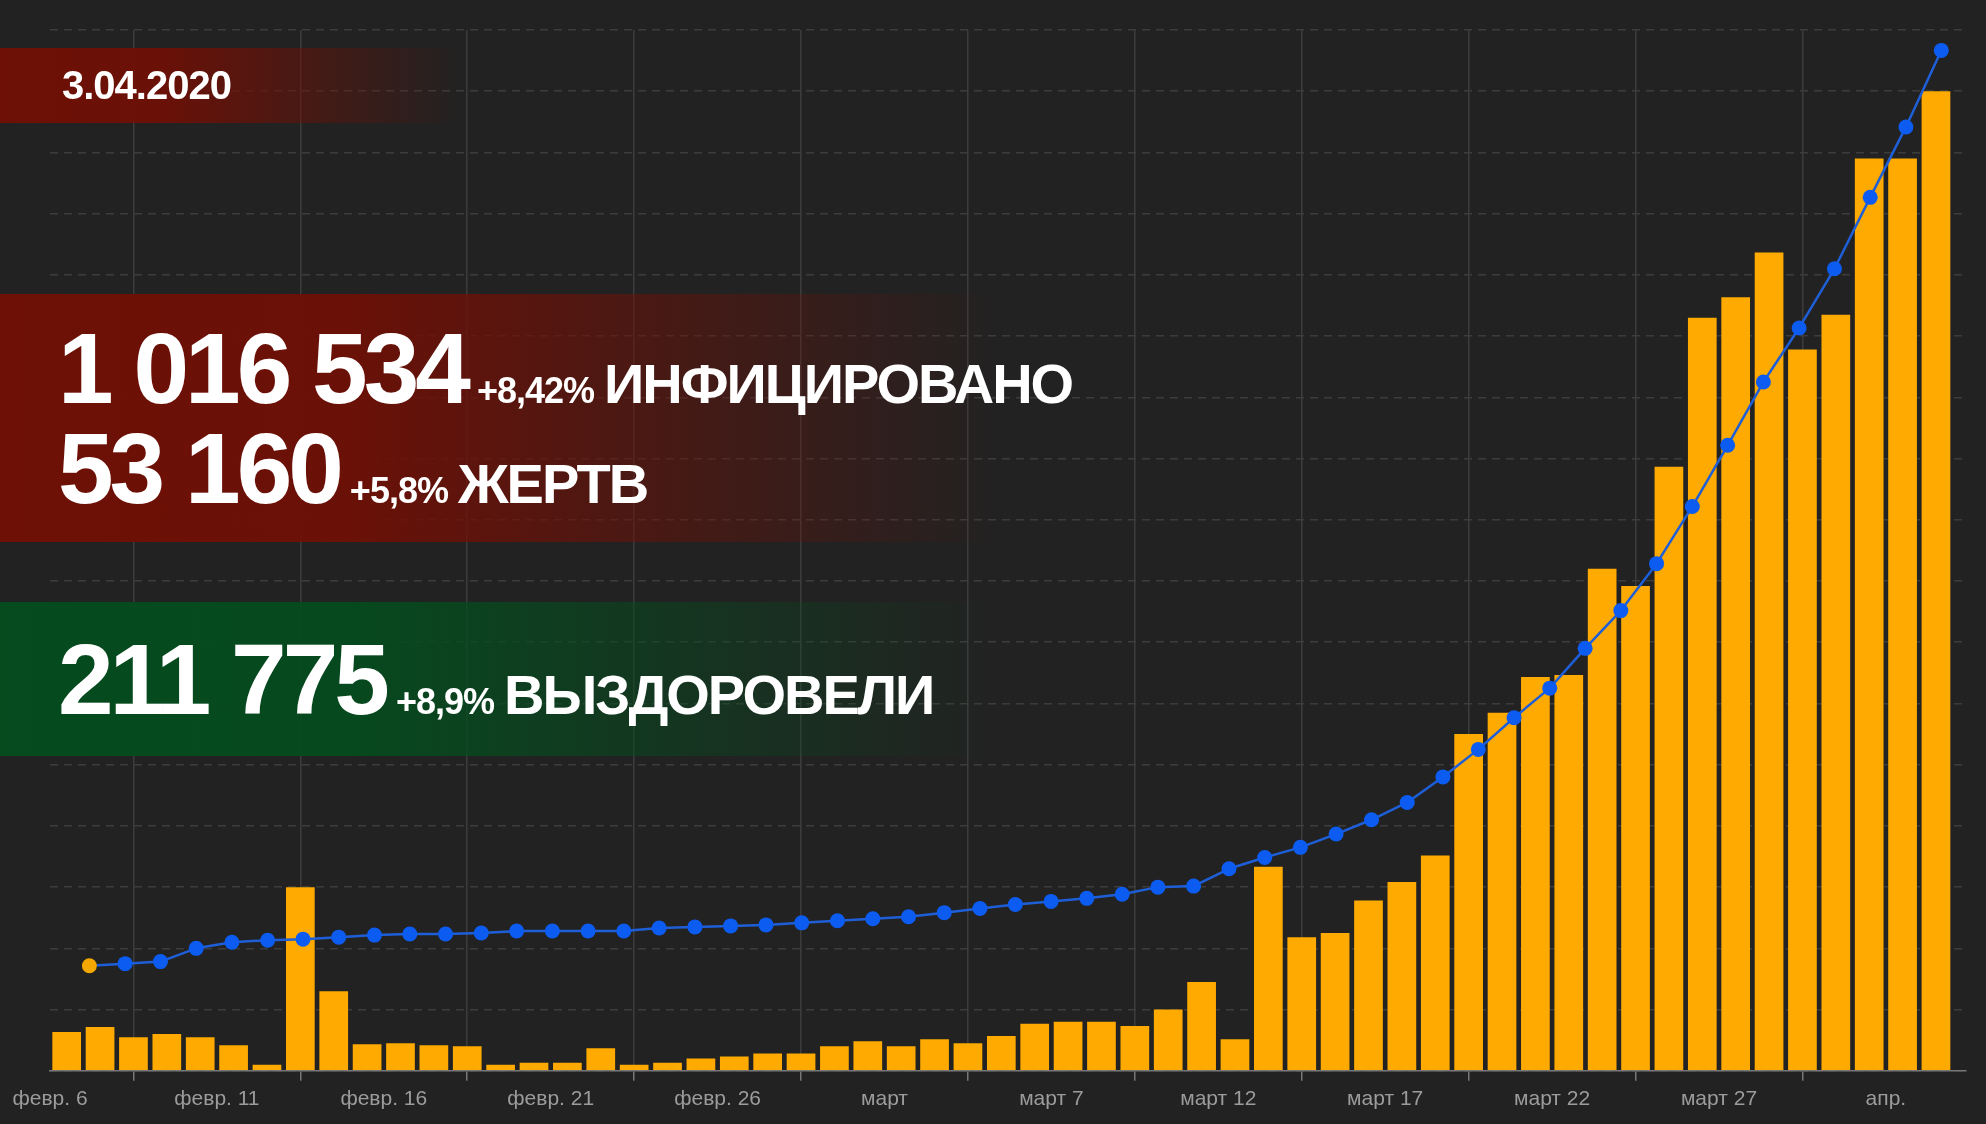  Describe the element at coordinates (1218, 1098) in the screenshot. I see `x-tick-label: март 12` at that location.